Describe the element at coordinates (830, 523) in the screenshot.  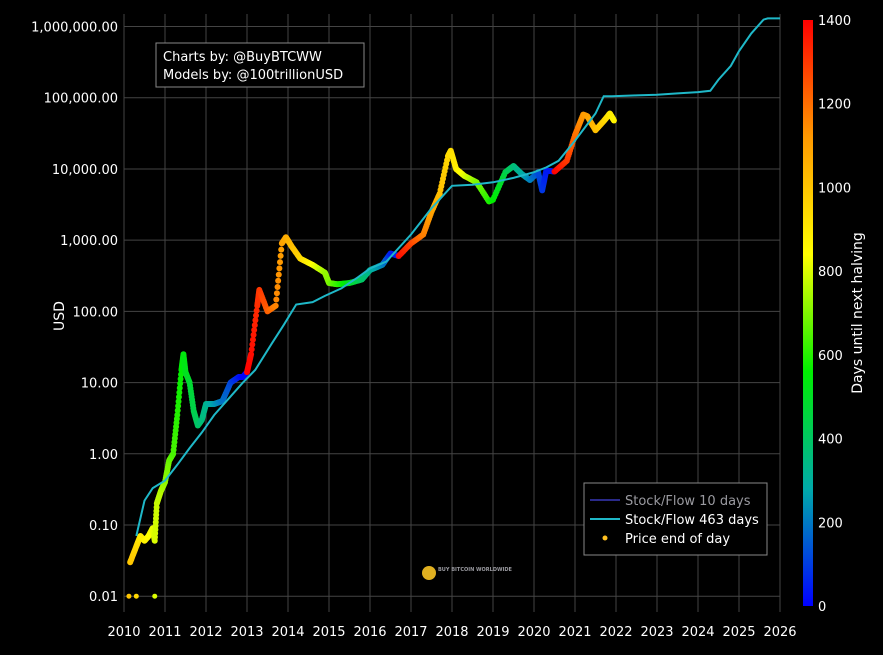
I see `colorbar-tick-label: 200` at that location.